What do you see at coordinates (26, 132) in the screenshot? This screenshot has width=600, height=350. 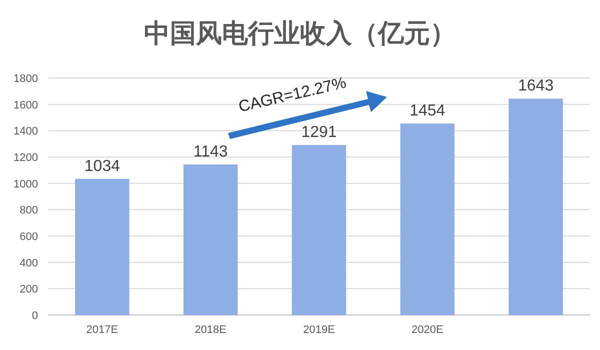 I see `y-tick-label: 1400` at bounding box center [26, 132].